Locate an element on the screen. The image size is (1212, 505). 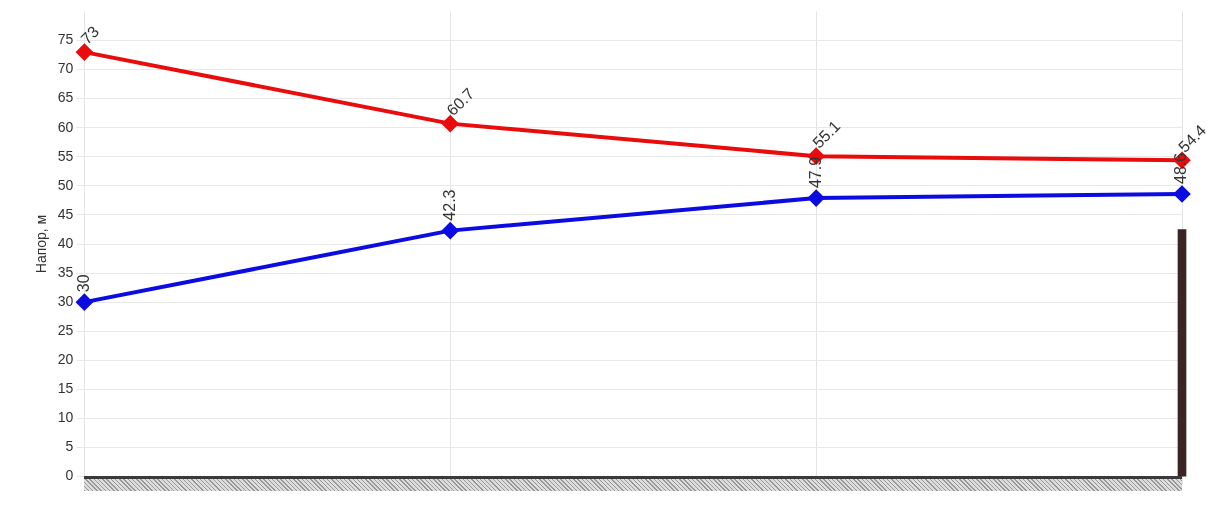
data-label: 47.9 is located at coordinates (815, 172).